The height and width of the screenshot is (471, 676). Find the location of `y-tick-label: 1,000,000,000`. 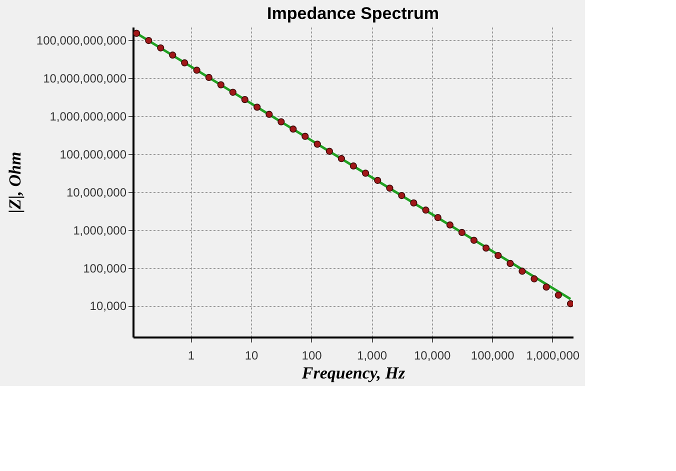

y-tick-label: 1,000,000,000 is located at coordinates (88, 116).